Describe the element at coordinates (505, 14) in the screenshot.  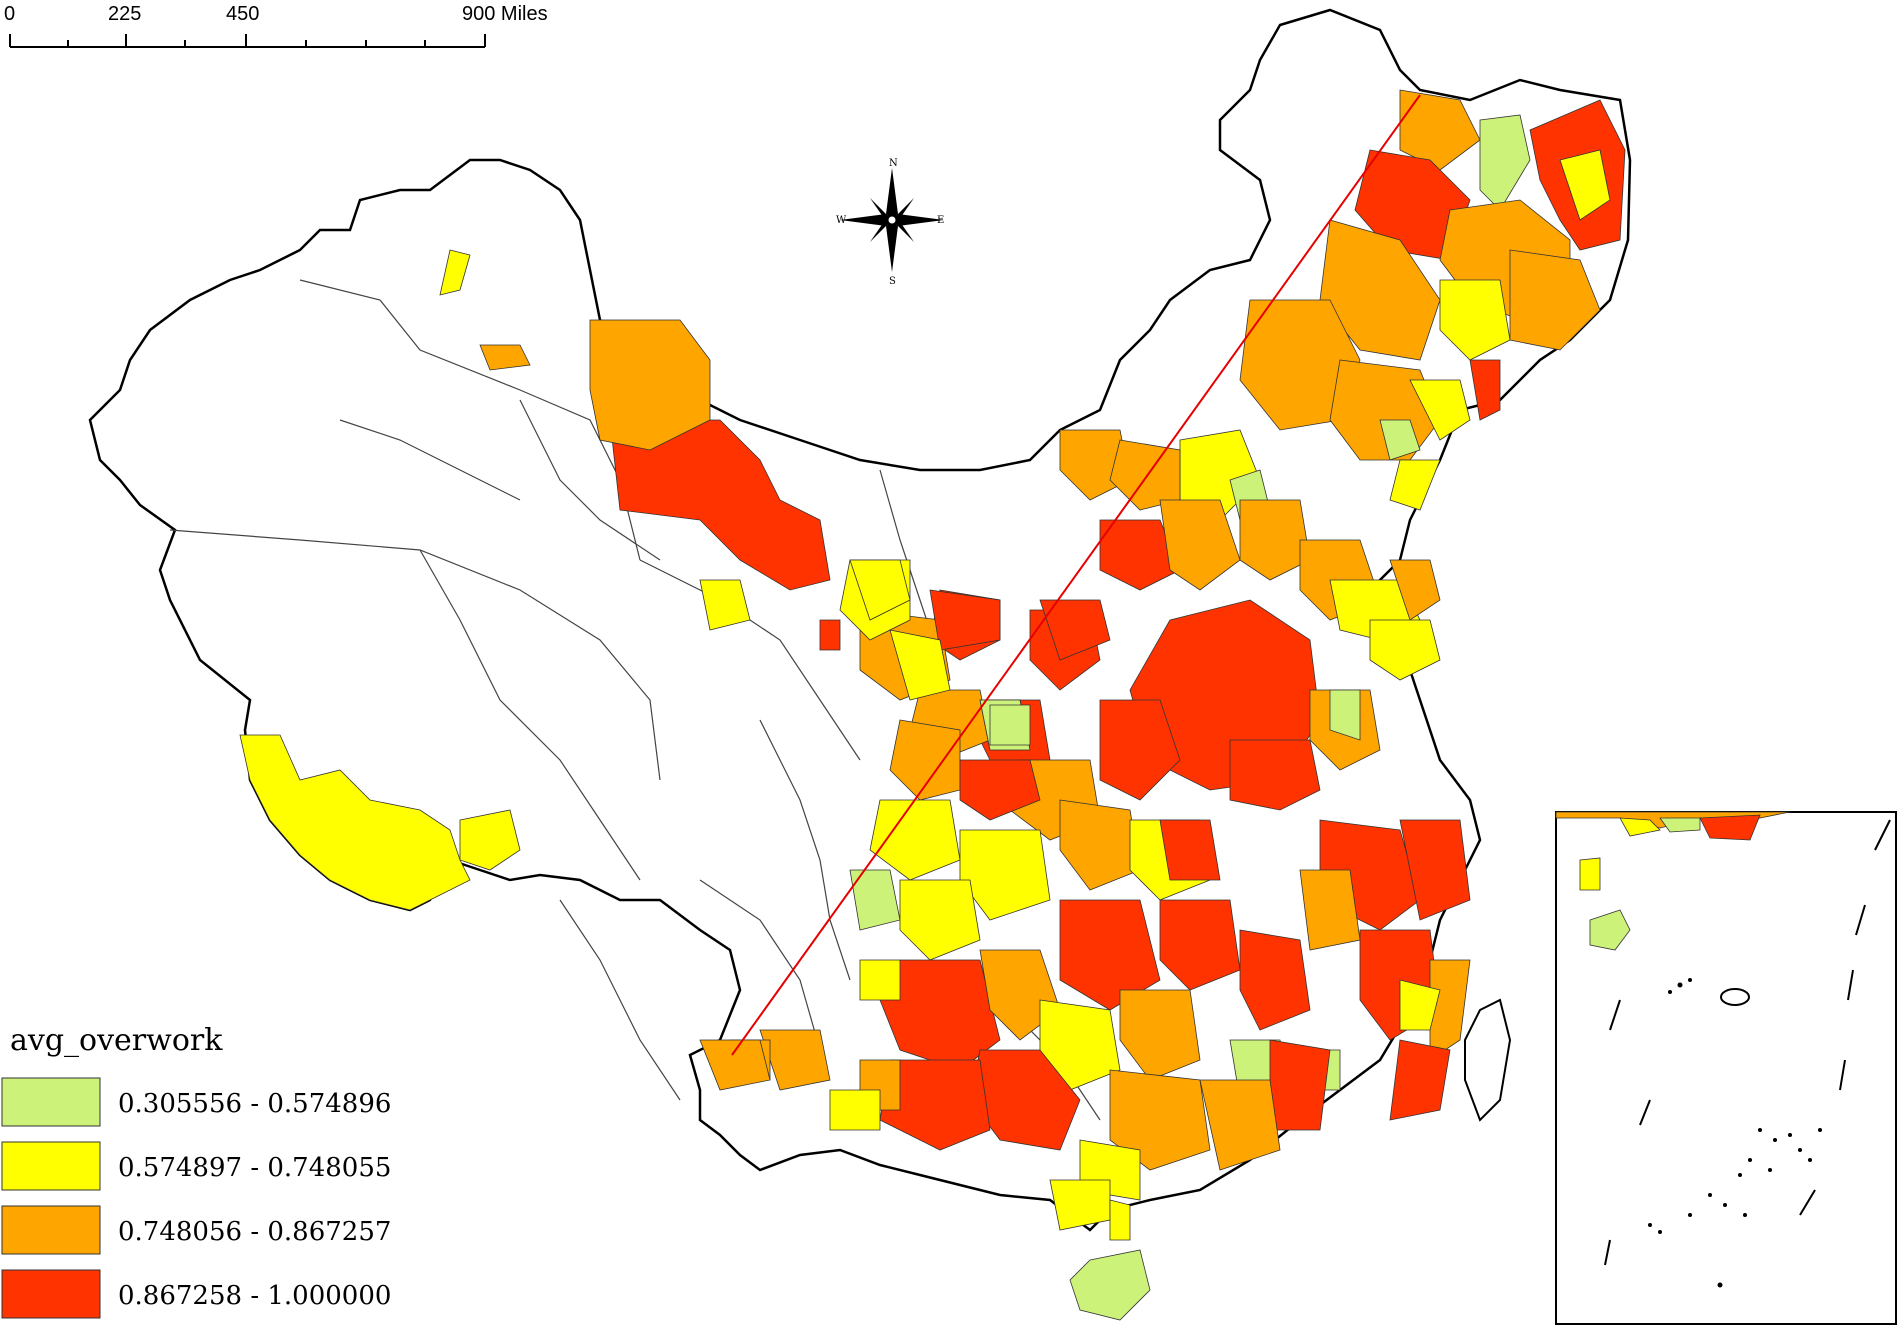
I see `scale-tick-900: 900 Miles` at that location.